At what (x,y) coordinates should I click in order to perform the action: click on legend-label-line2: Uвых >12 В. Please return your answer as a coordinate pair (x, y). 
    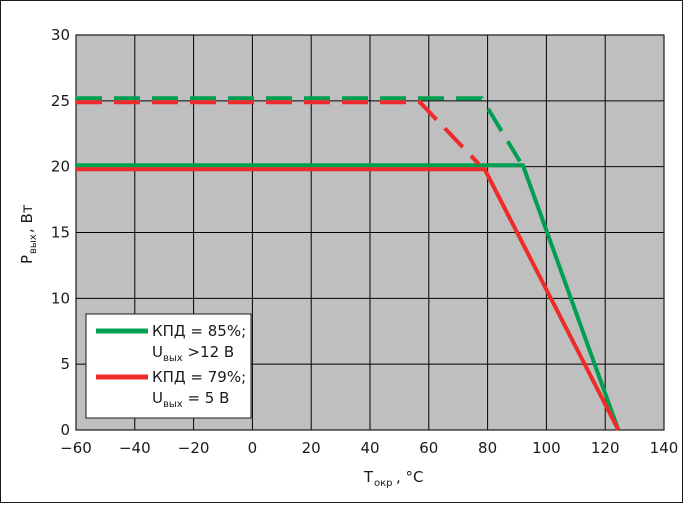
    Looking at the image, I should click on (193, 353).